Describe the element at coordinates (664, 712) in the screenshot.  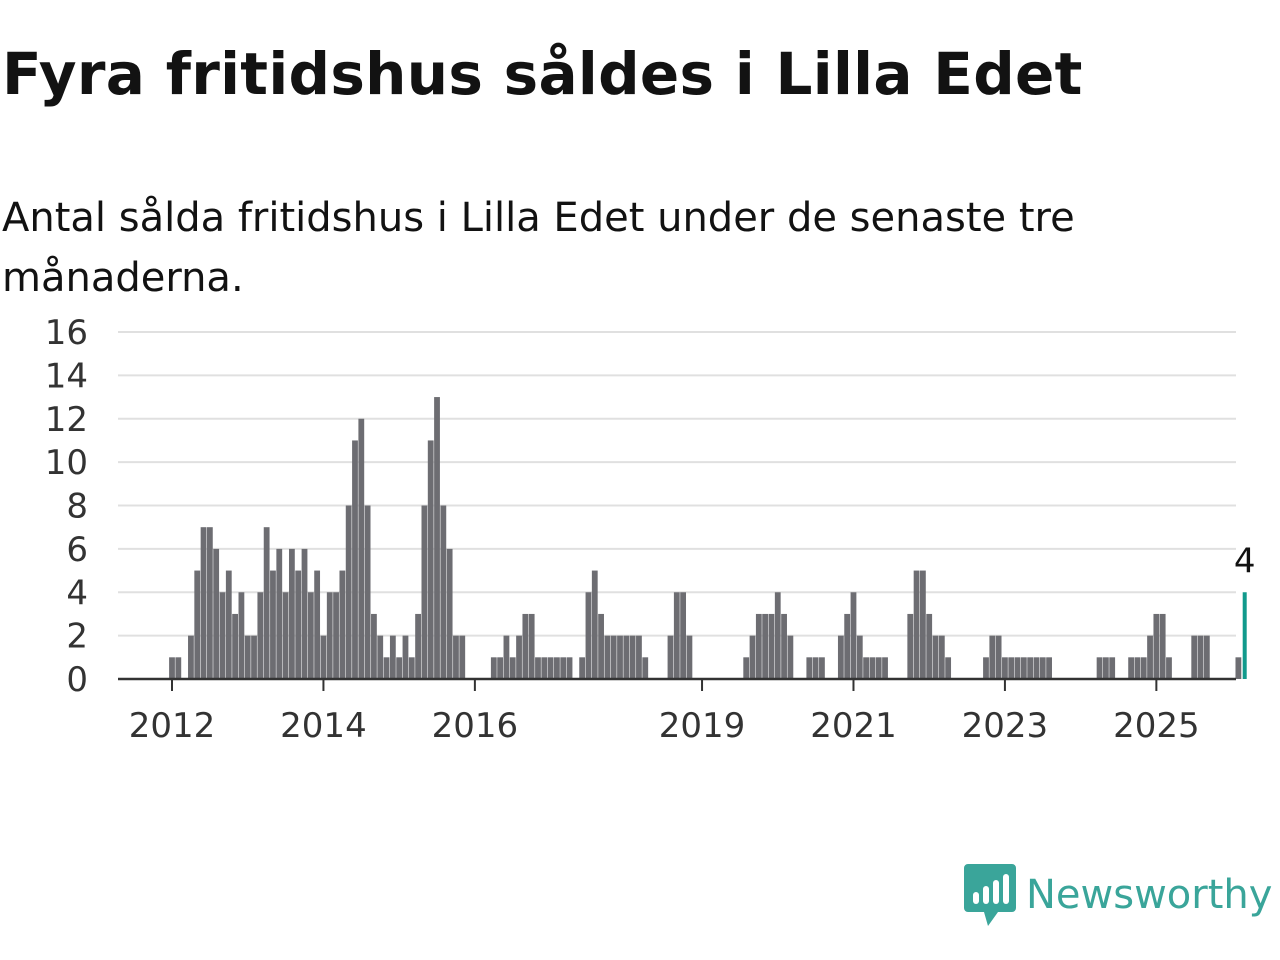
I see `x-axis-ticks: 2012 2014 2016 2019 2021 2023 2025` at that location.